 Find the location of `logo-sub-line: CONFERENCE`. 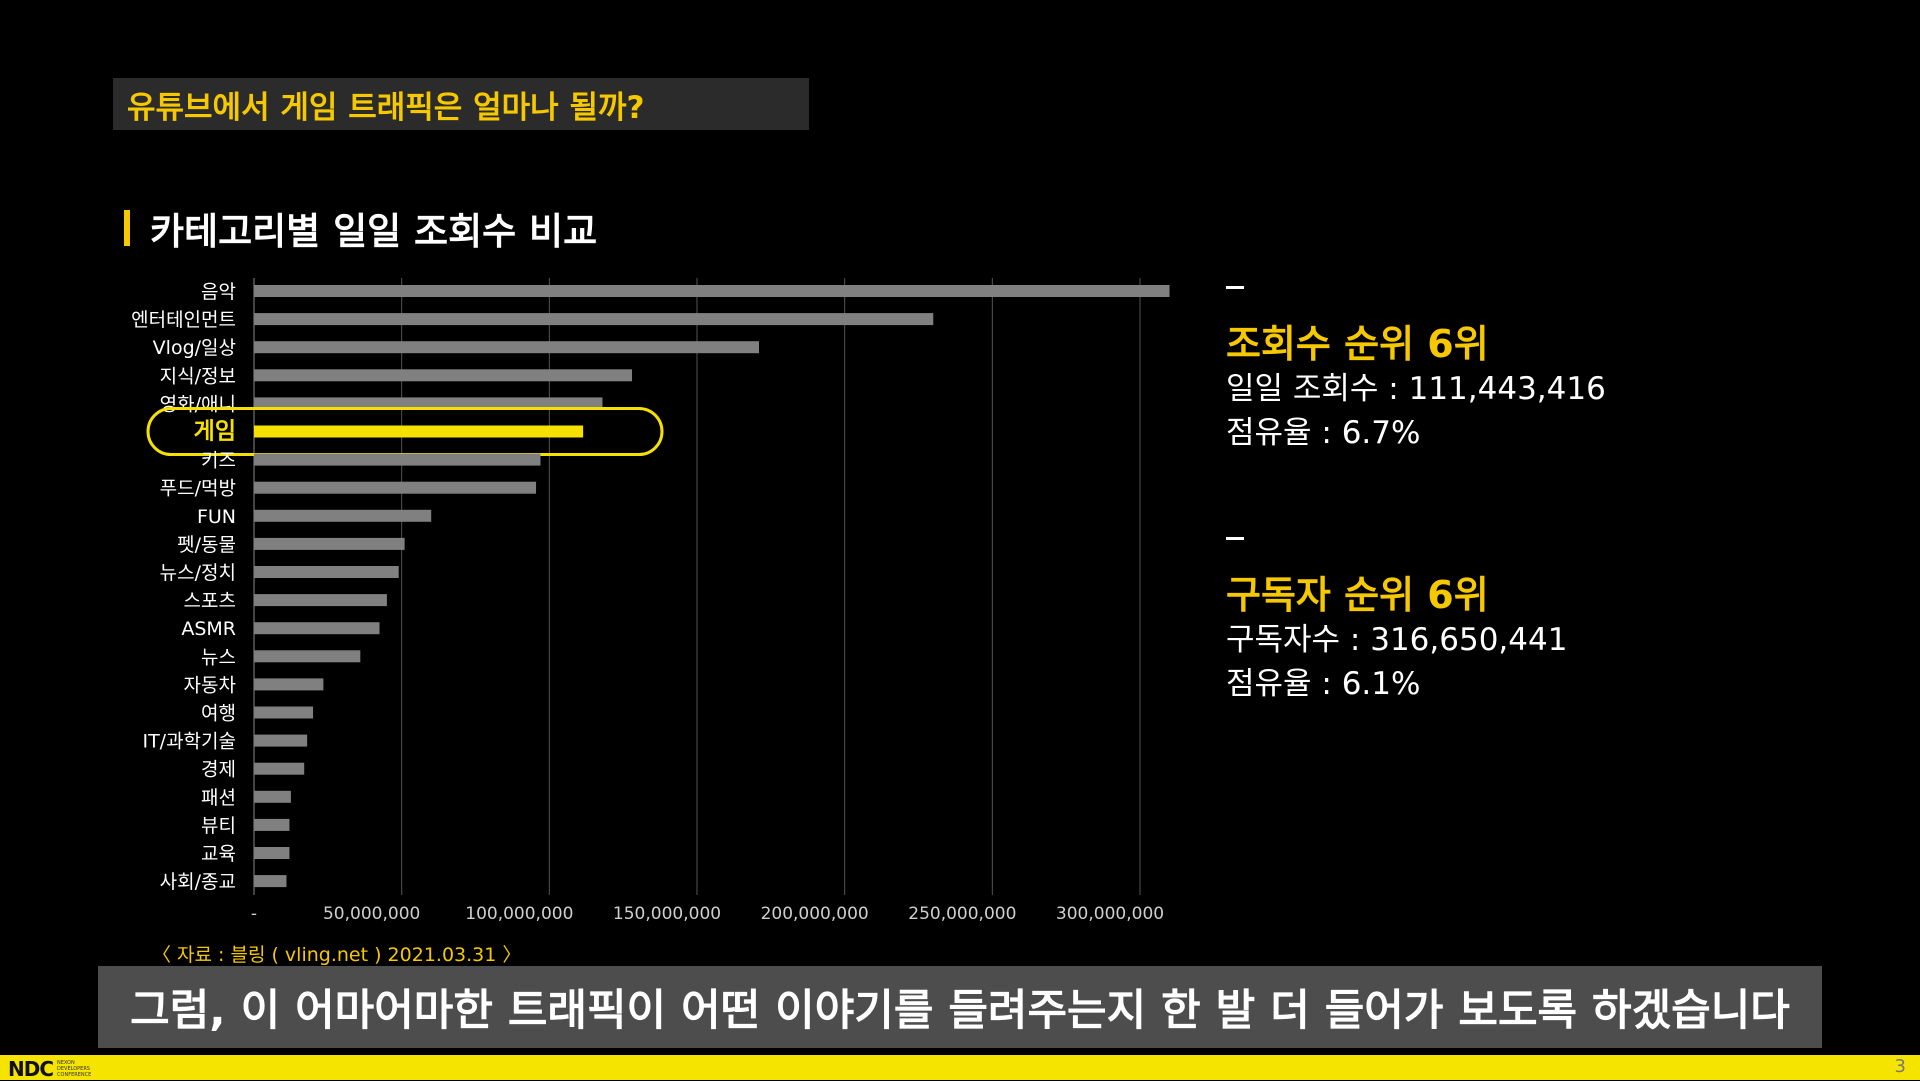

logo-sub-line: CONFERENCE is located at coordinates (74, 1075).